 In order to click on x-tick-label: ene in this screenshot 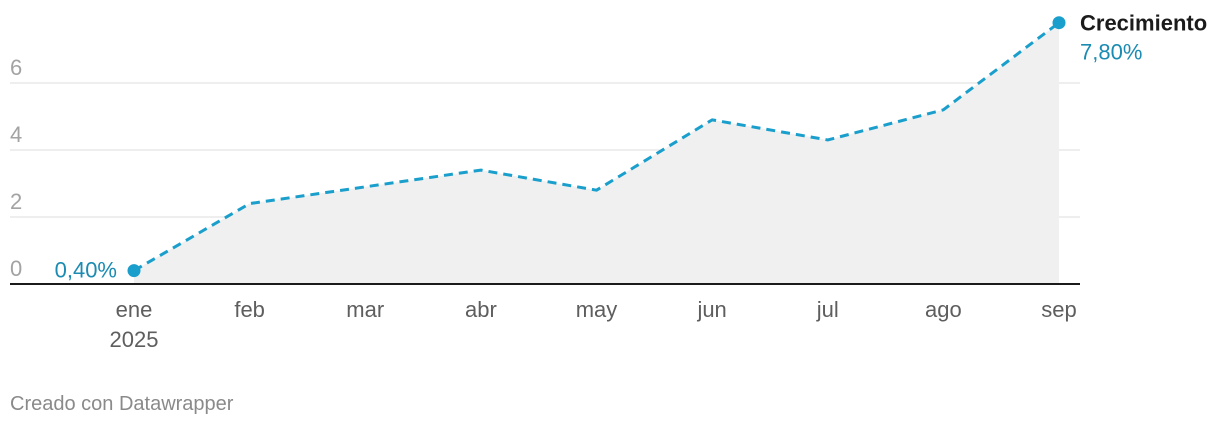, I will do `click(134, 309)`.